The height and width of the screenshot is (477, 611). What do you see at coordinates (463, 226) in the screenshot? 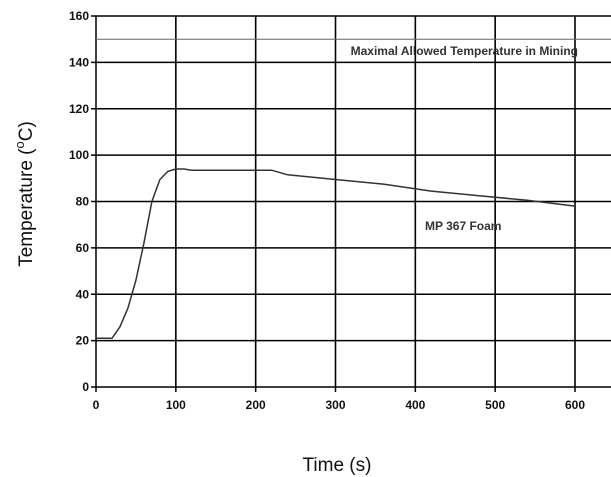
I see `series-label-0: MP 367 Foam` at bounding box center [463, 226].